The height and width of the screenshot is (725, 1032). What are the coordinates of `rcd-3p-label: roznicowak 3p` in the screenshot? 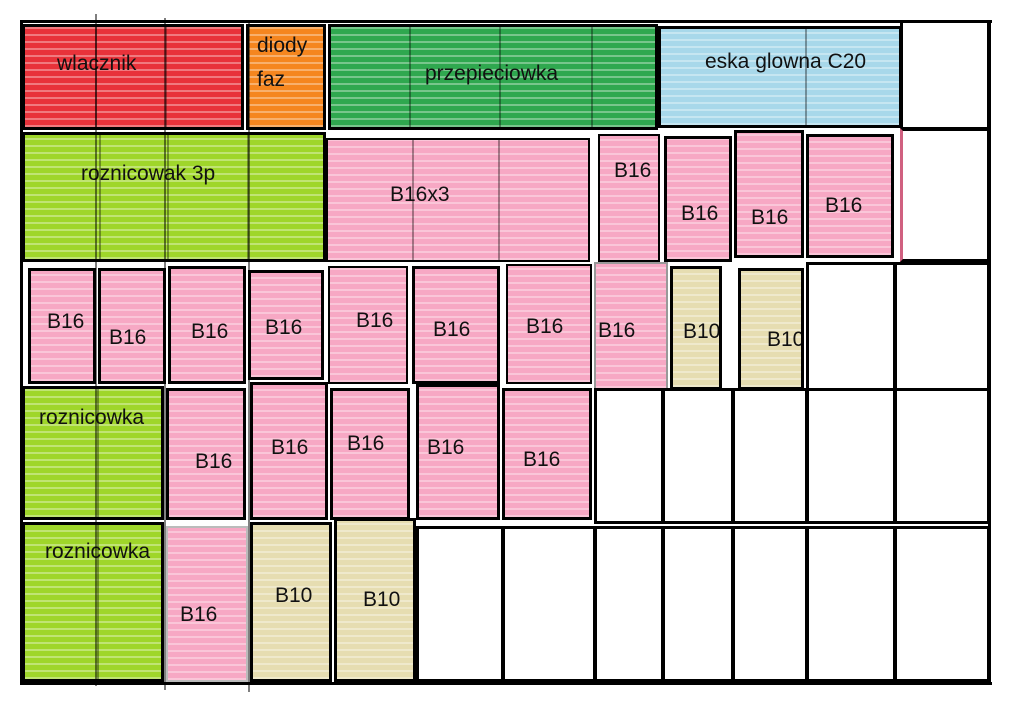 It's located at (148, 173).